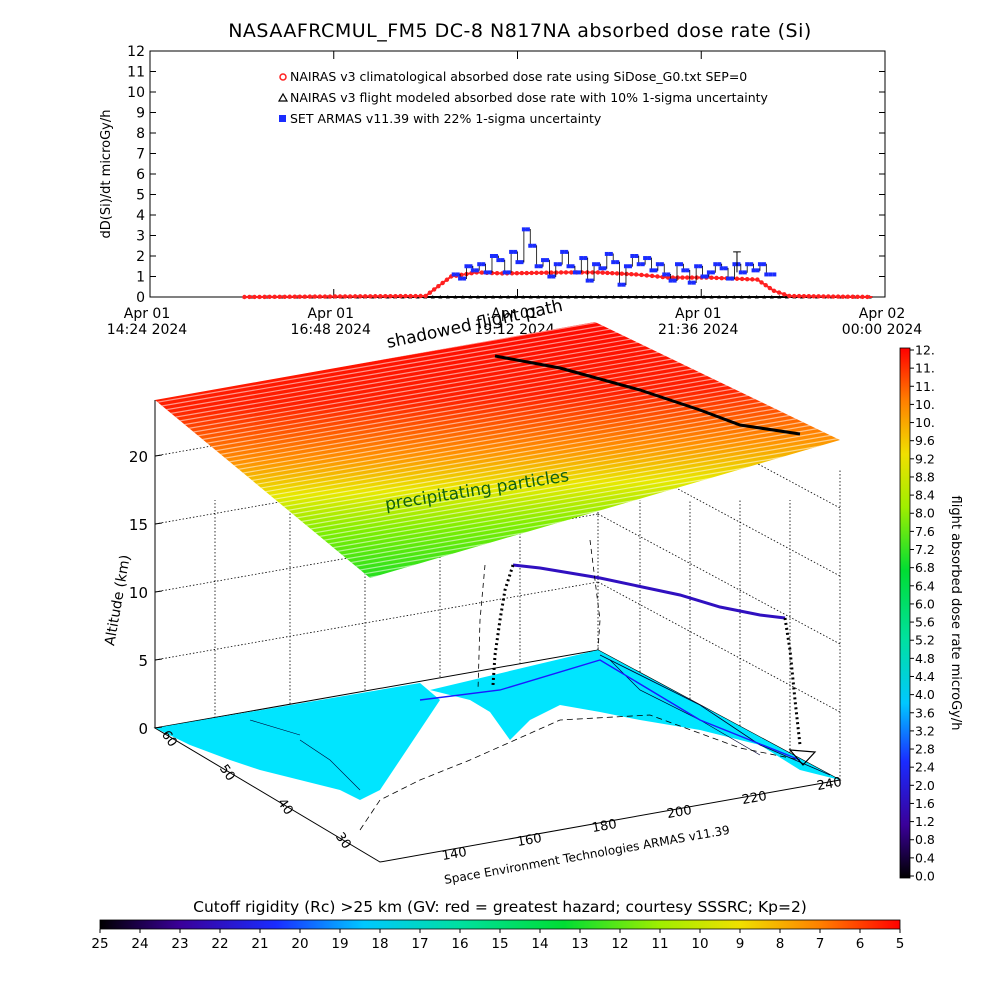 This screenshot has width=1000, height=1000. I want to click on rc-colorbar-tick-label: 16, so click(459, 944).